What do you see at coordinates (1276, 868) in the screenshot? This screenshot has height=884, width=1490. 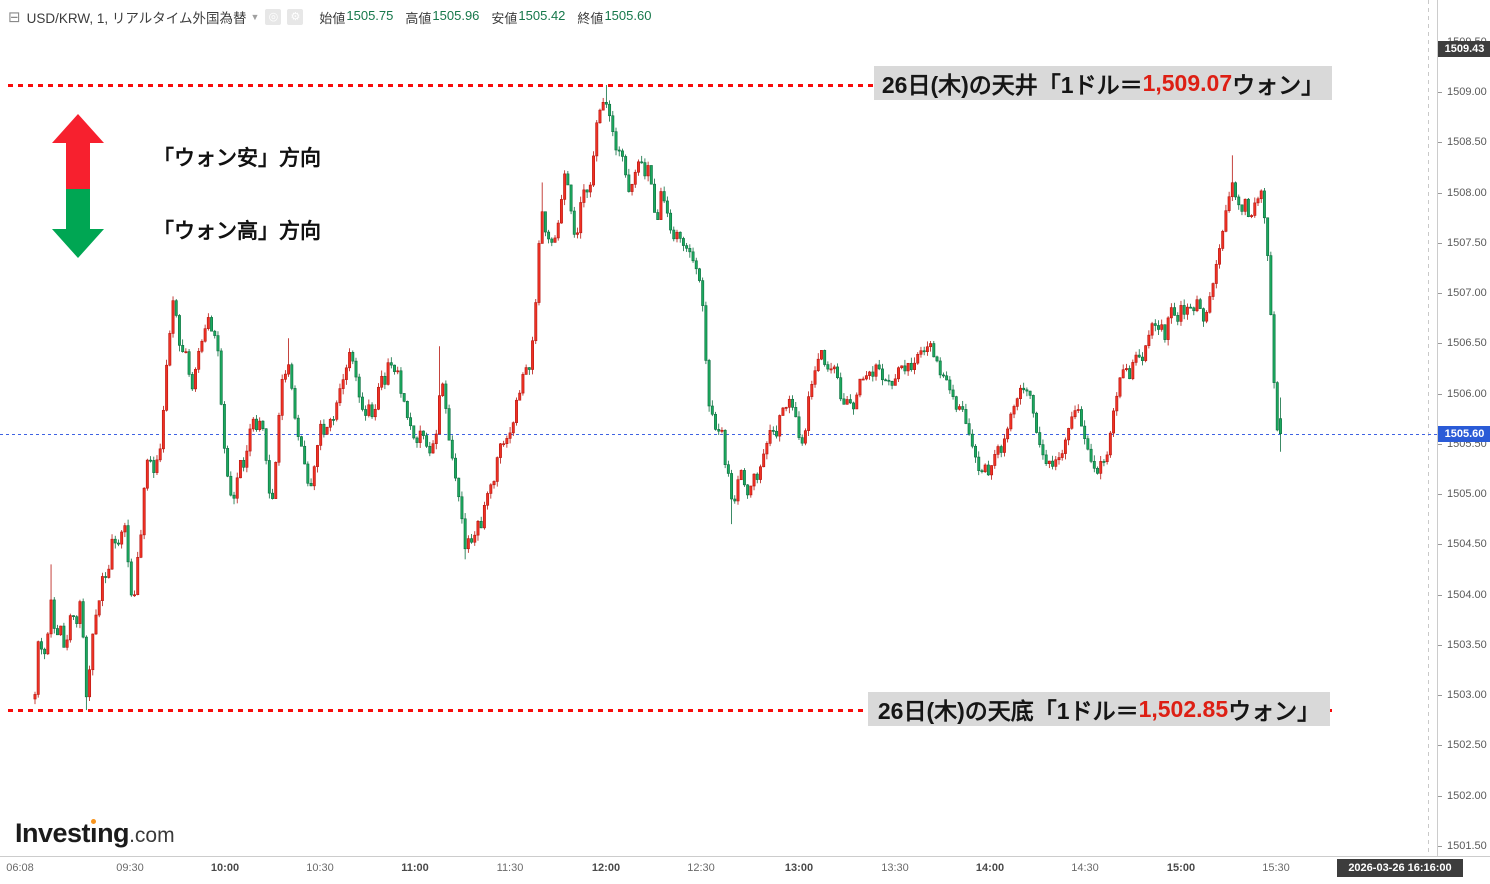 I see `time-axis-label: 15:30` at bounding box center [1276, 868].